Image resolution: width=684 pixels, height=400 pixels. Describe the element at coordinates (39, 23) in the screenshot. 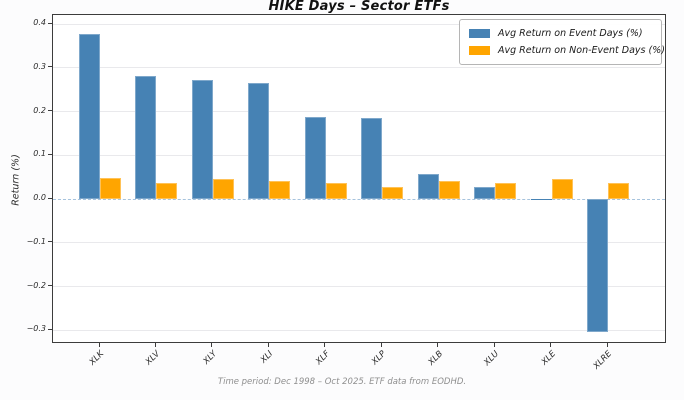

I see `y-tick-label: 0.4` at that location.